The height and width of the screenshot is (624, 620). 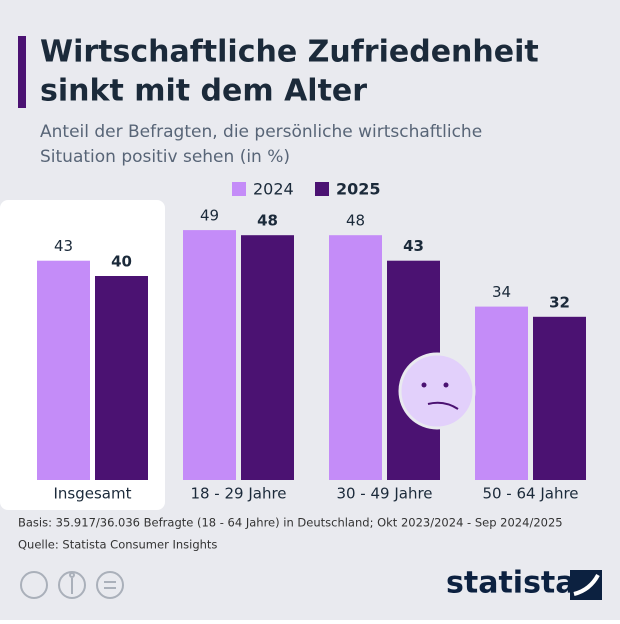 What do you see at coordinates (72, 585) in the screenshot?
I see `license-icons` at bounding box center [72, 585].